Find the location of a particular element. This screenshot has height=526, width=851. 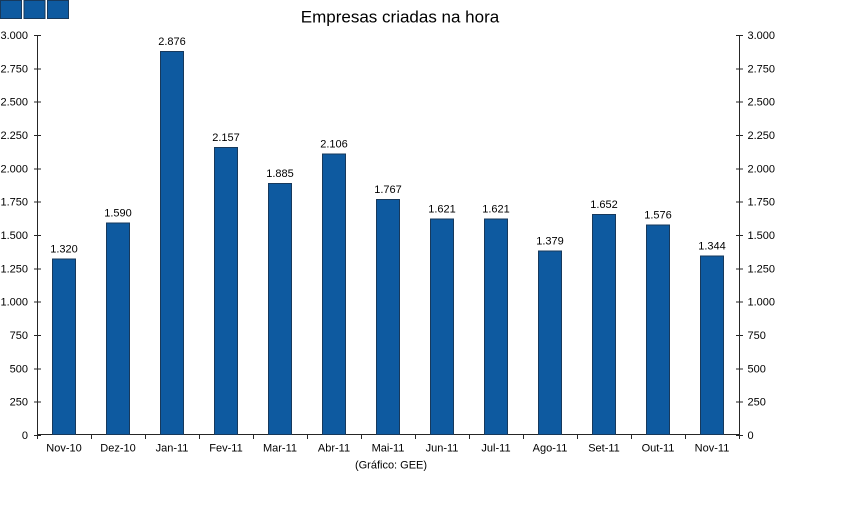

svg-text: Set-11 is located at coordinates (604, 448).